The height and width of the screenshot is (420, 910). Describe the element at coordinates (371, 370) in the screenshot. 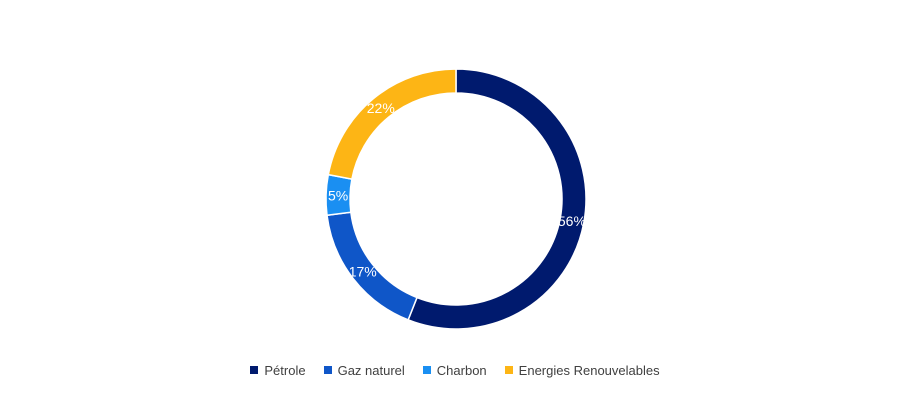

I see `legend-label-gaz-naturel: Gaz naturel` at that location.